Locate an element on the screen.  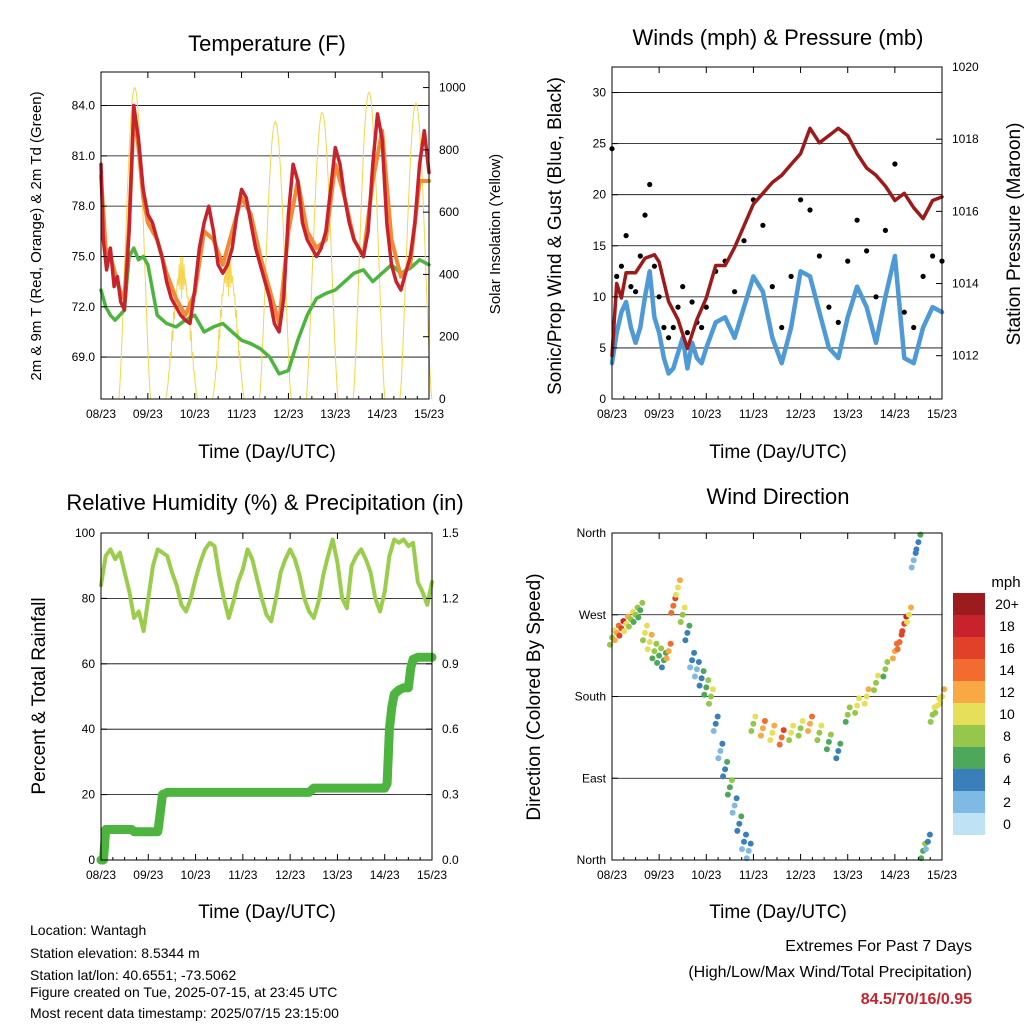
y-tick-label: 80 is located at coordinates (89, 598).